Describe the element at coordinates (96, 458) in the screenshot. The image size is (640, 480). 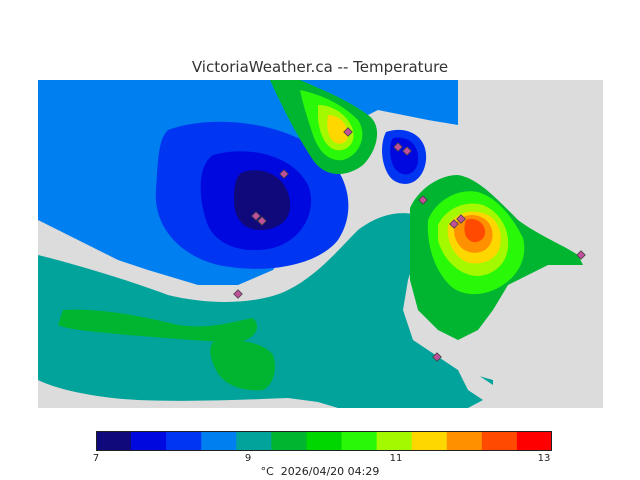
I see `legend-tick-7: 7` at that location.